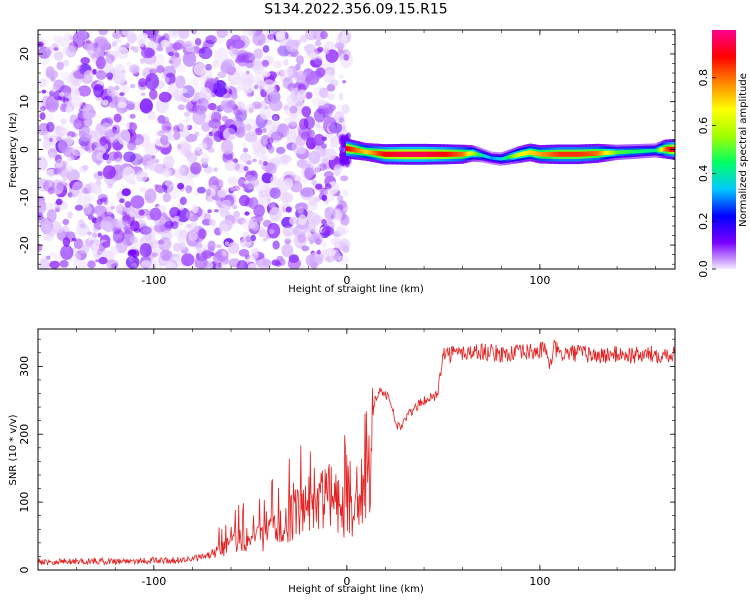  What do you see at coordinates (355, 10) in the screenshot?
I see `figure-title: S134.2022.356.09.15.R15` at bounding box center [355, 10].